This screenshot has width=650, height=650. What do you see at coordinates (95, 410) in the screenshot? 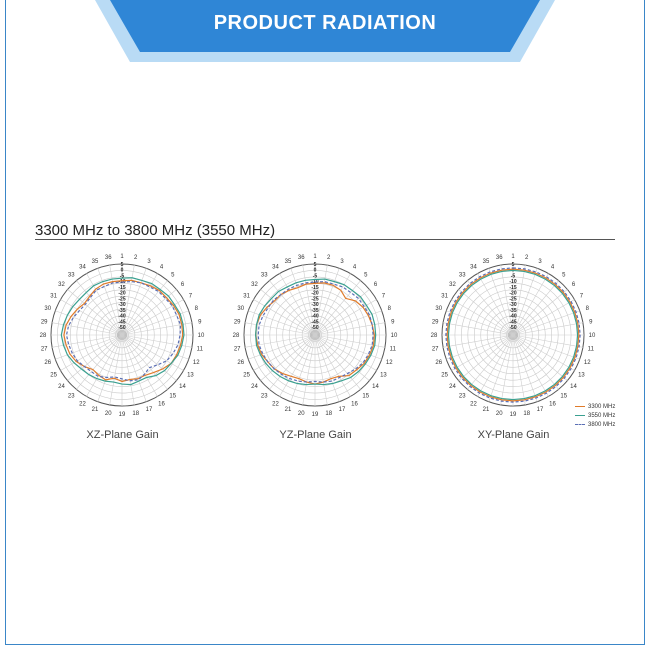
I see `angular-tick-label: 21` at bounding box center [95, 410].